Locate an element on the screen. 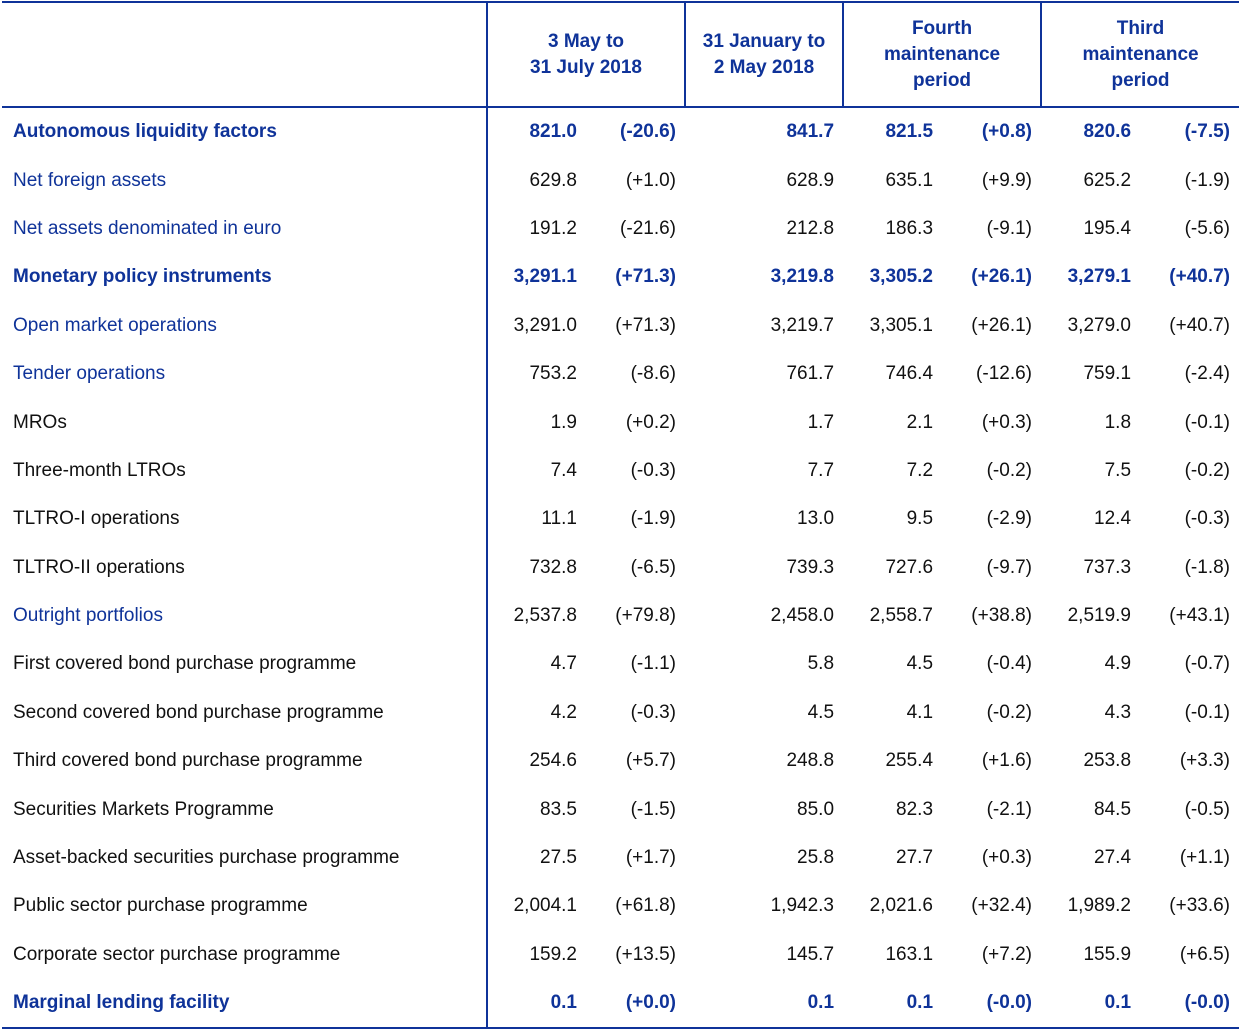 The image size is (1240, 1032). change-cell: (+26.1) is located at coordinates (1002, 325).